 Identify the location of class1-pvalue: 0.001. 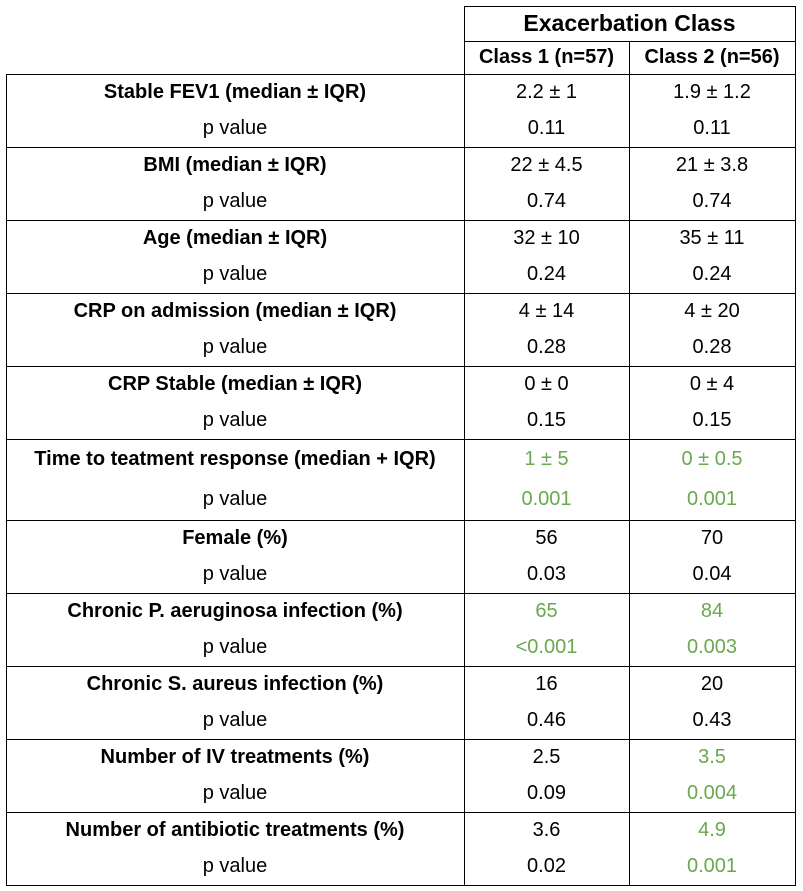
(546, 499).